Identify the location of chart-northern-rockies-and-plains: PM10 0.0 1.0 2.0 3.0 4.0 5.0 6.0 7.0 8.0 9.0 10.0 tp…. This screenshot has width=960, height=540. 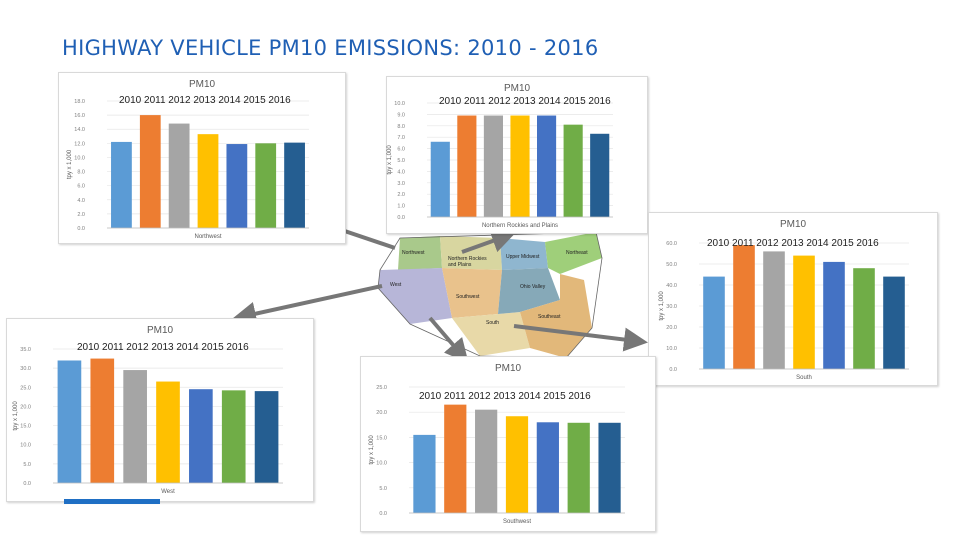
(517, 155).